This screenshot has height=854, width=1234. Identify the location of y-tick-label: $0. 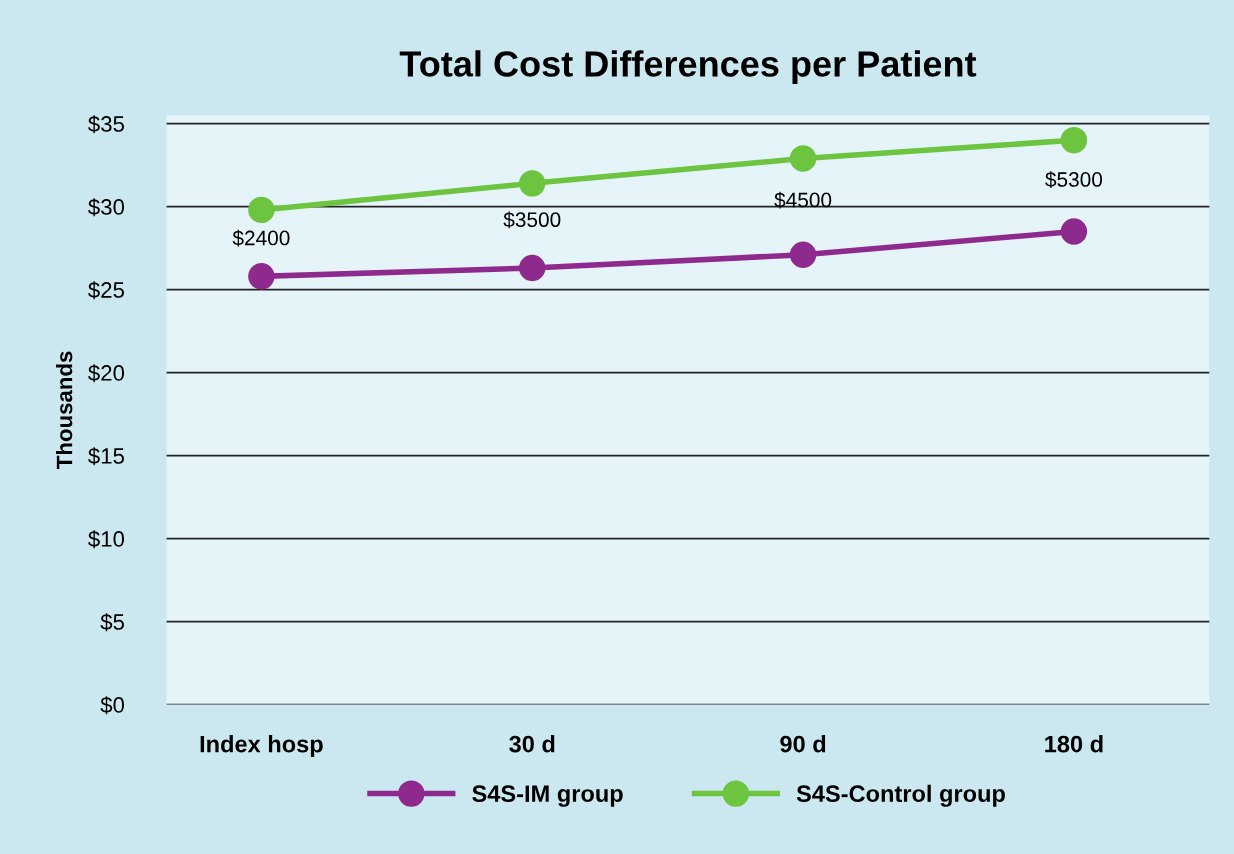
(112, 705).